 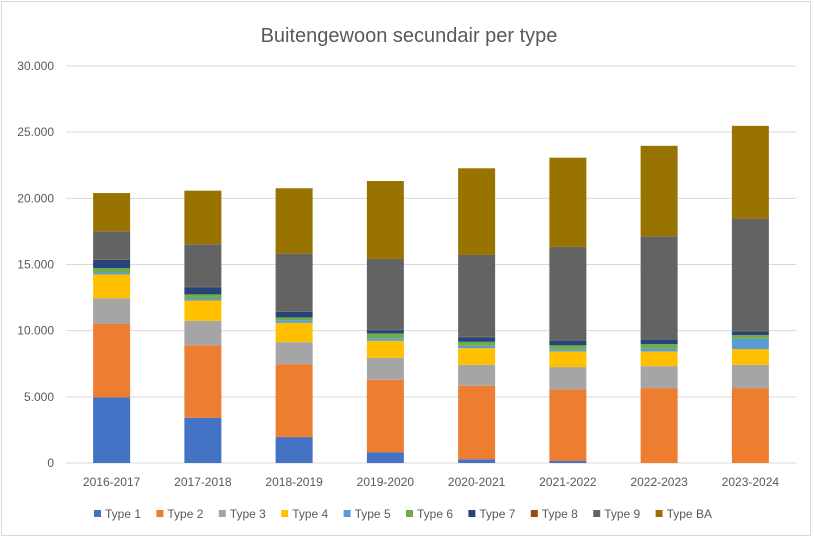 I want to click on legend-item: Type 5, so click(x=367, y=514).